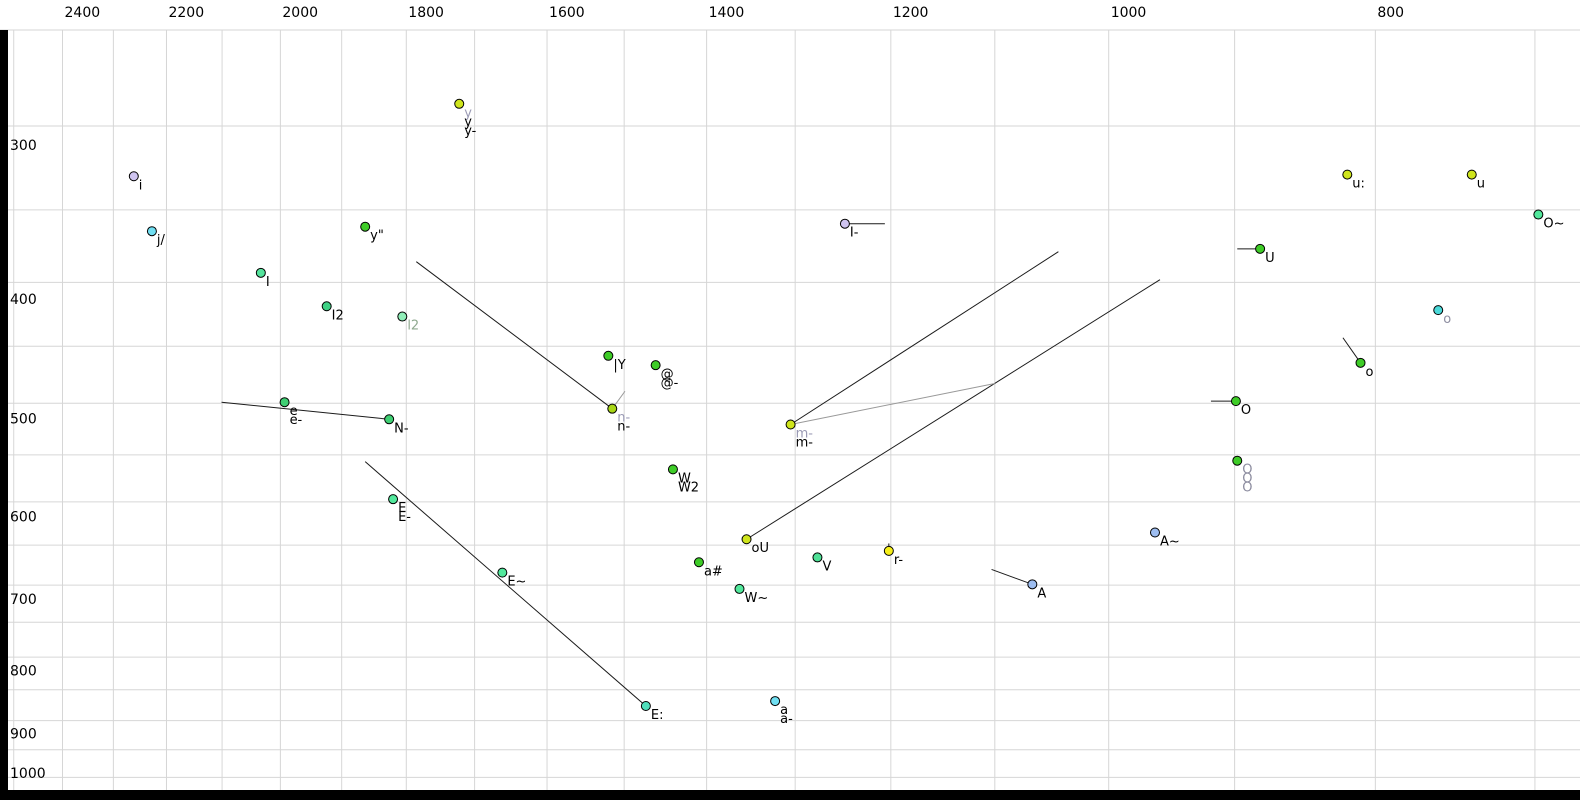 This screenshot has height=800, width=1580. I want to click on bottom-border-bar, so click(790, 795).